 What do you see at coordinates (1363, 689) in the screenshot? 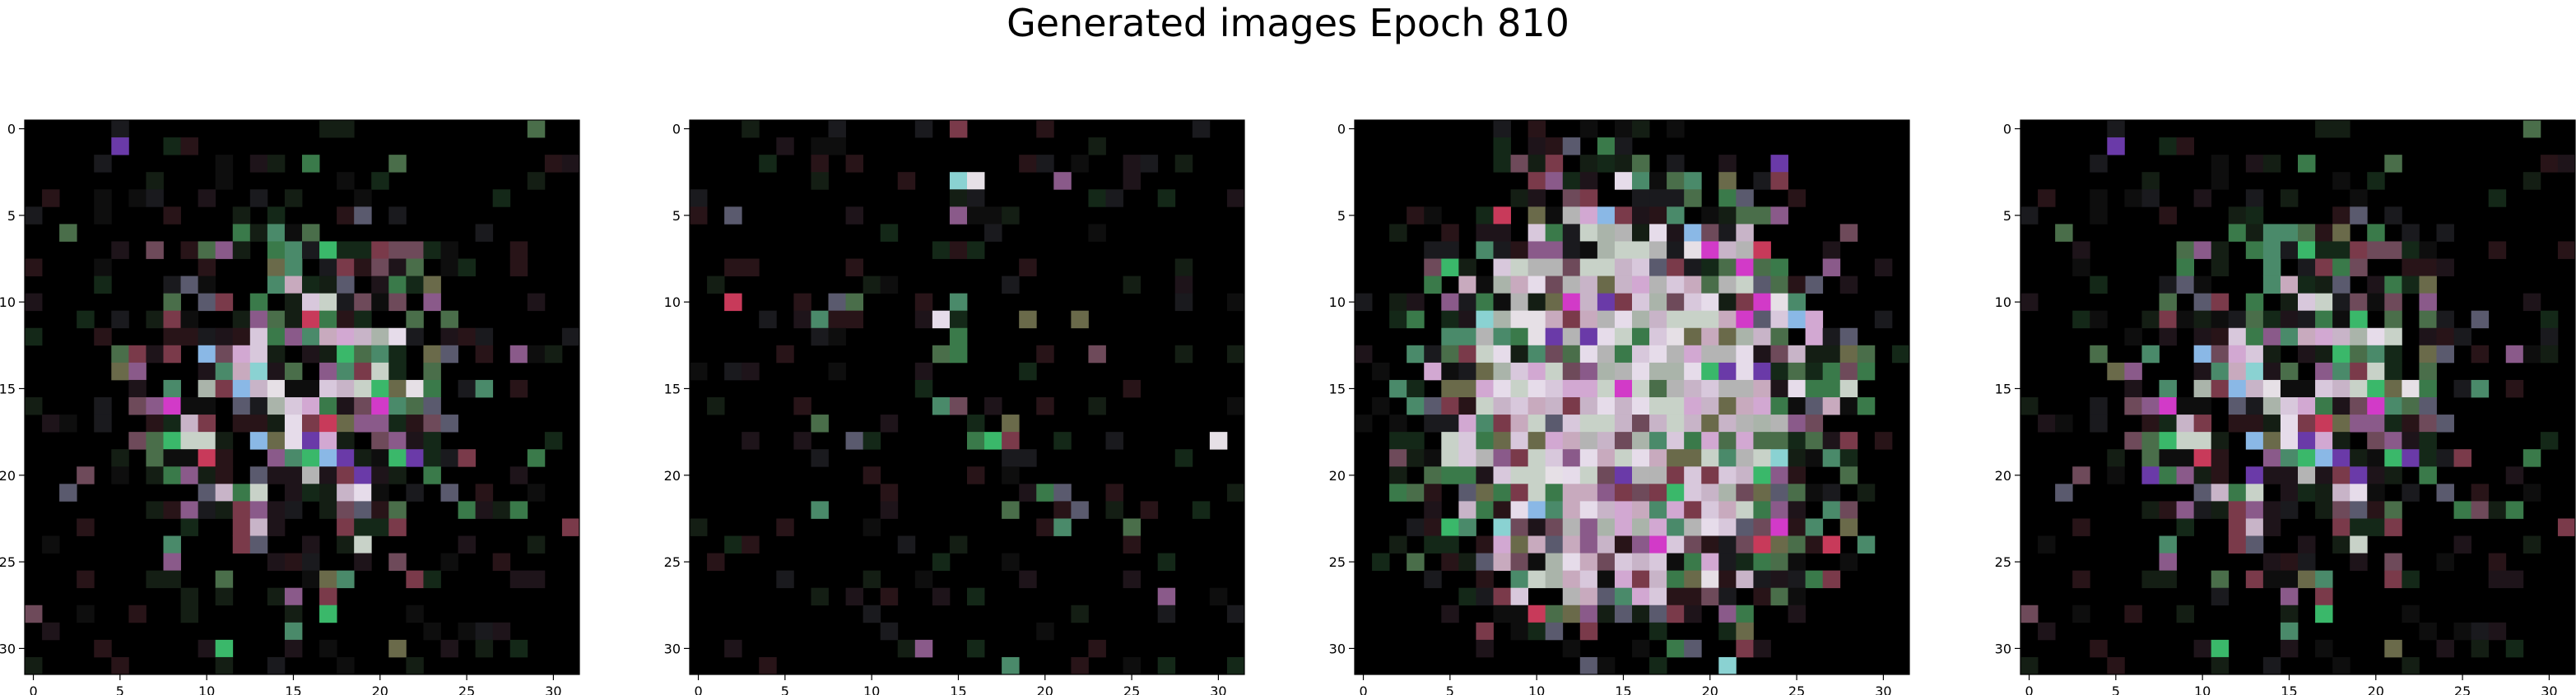
I see `x-tick-label: 0` at bounding box center [1363, 689].